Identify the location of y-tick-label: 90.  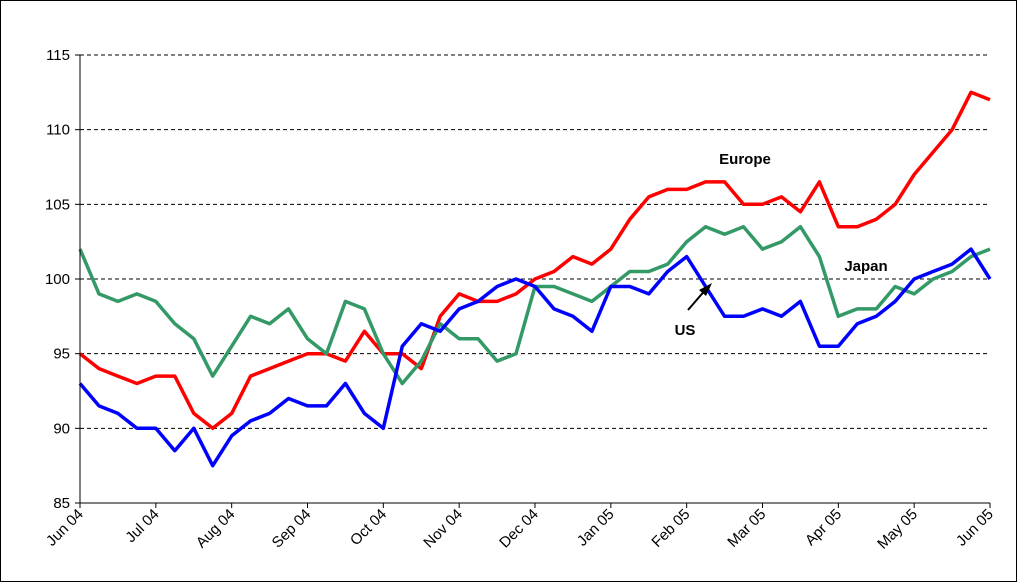
(61, 428).